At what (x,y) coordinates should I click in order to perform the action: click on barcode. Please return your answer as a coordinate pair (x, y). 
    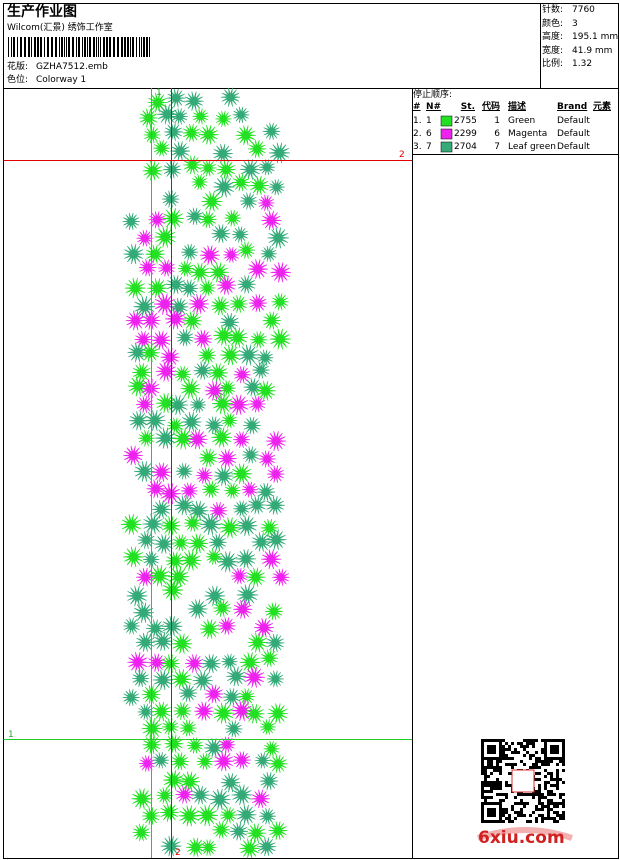
    Looking at the image, I should click on (79, 47).